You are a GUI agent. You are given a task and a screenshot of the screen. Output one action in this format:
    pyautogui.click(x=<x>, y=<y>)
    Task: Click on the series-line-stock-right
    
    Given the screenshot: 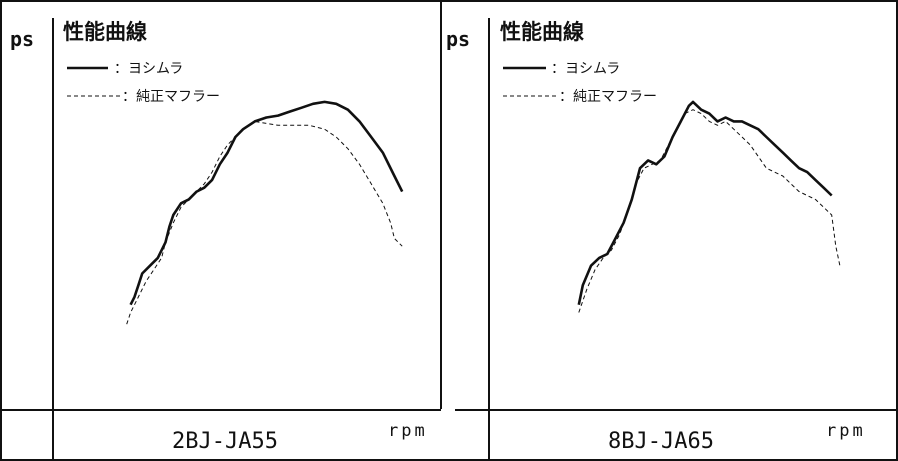 What is the action you would take?
    pyautogui.click(x=709, y=211)
    